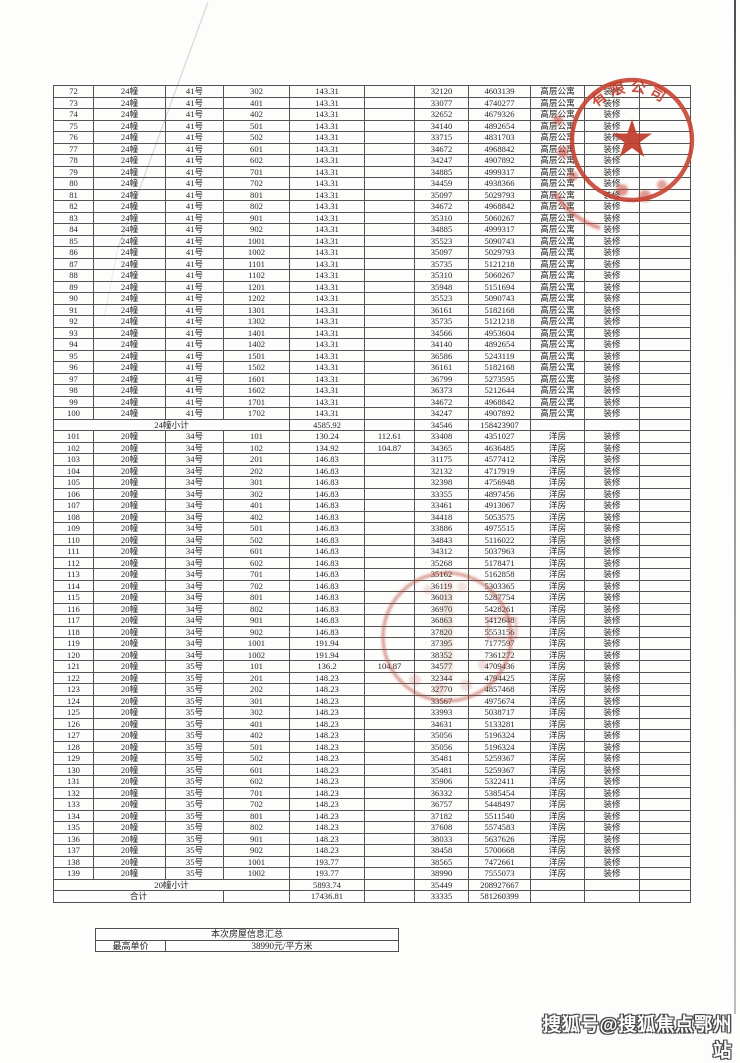  I want to click on table-cell: 4717919, so click(499, 470).